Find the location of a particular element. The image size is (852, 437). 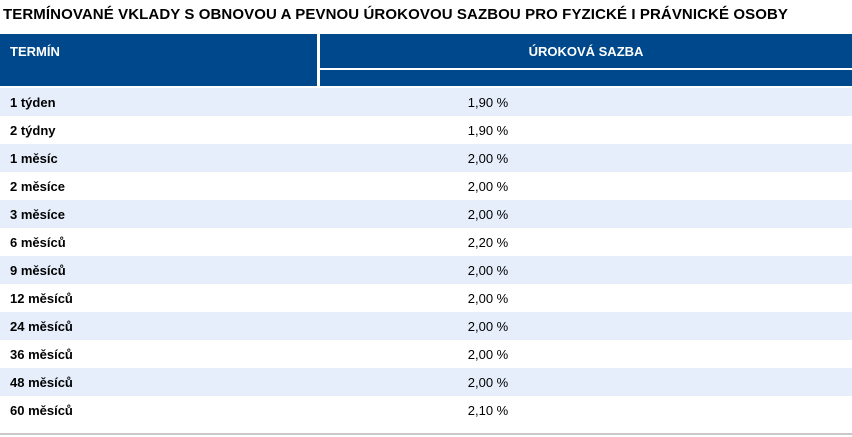

header-column-divider is located at coordinates (318, 60).